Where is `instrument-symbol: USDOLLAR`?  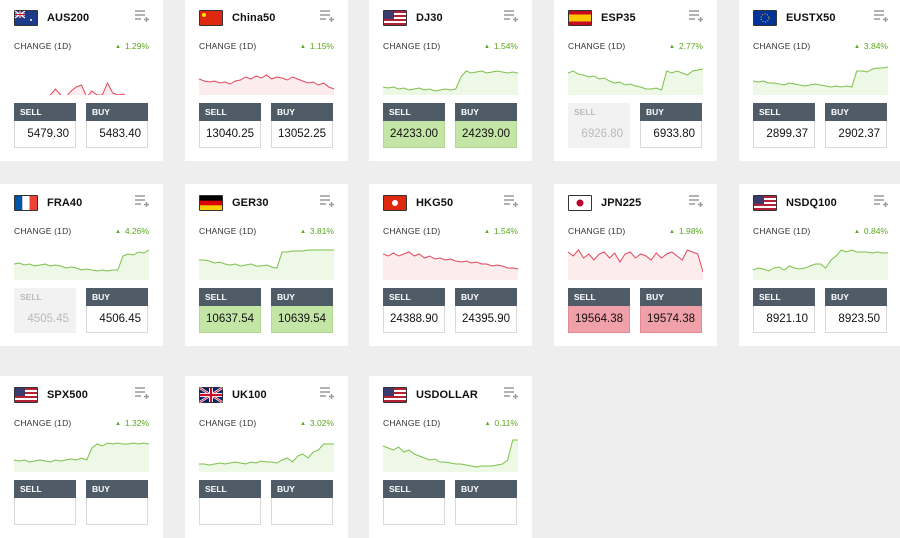
instrument-symbol: USDOLLAR is located at coordinates (447, 395).